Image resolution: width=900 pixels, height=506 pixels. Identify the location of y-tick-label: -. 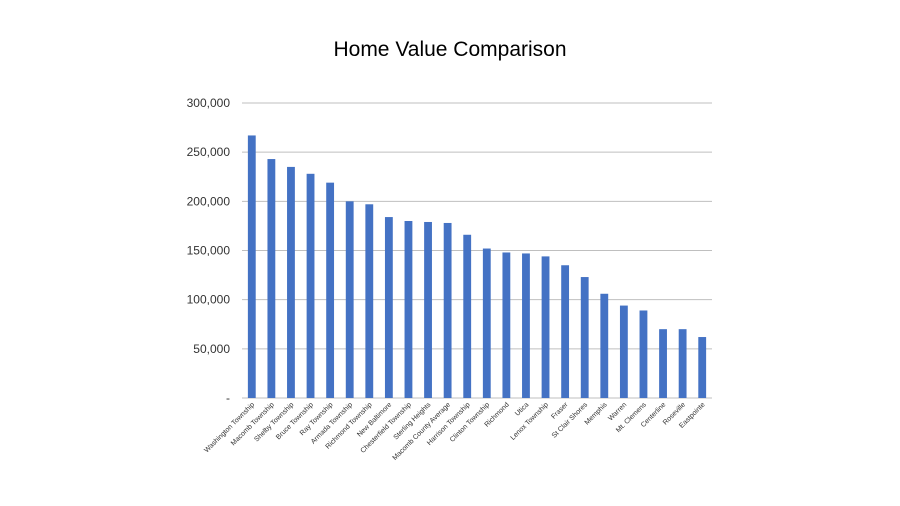
(228, 398).